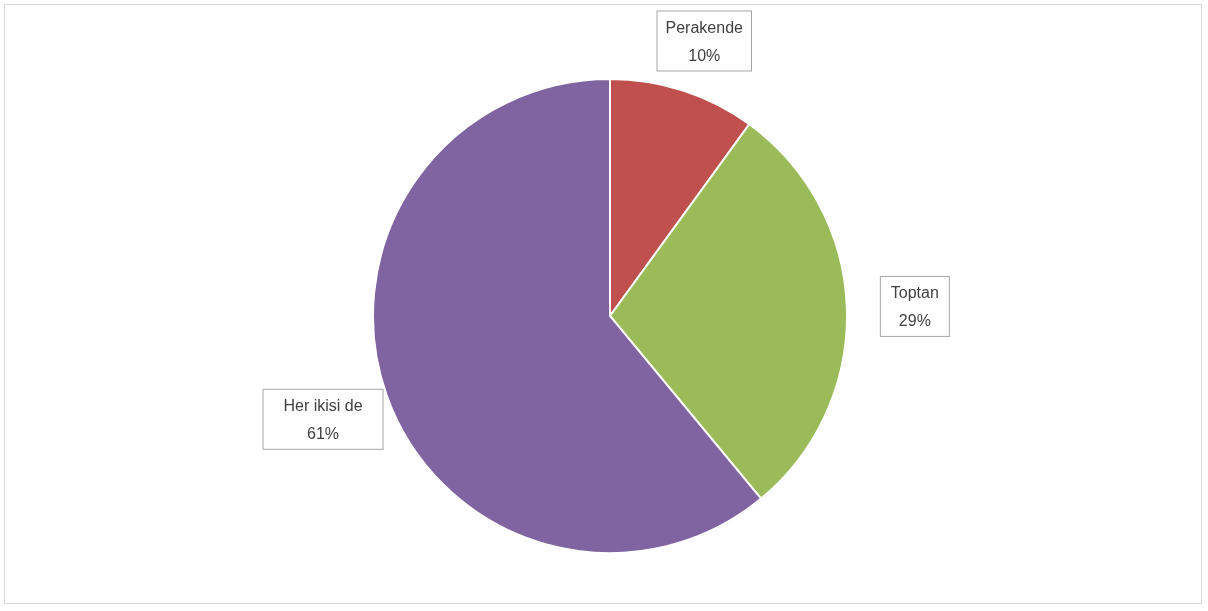 The height and width of the screenshot is (611, 1208). I want to click on slice-label: Perakende, so click(704, 27).